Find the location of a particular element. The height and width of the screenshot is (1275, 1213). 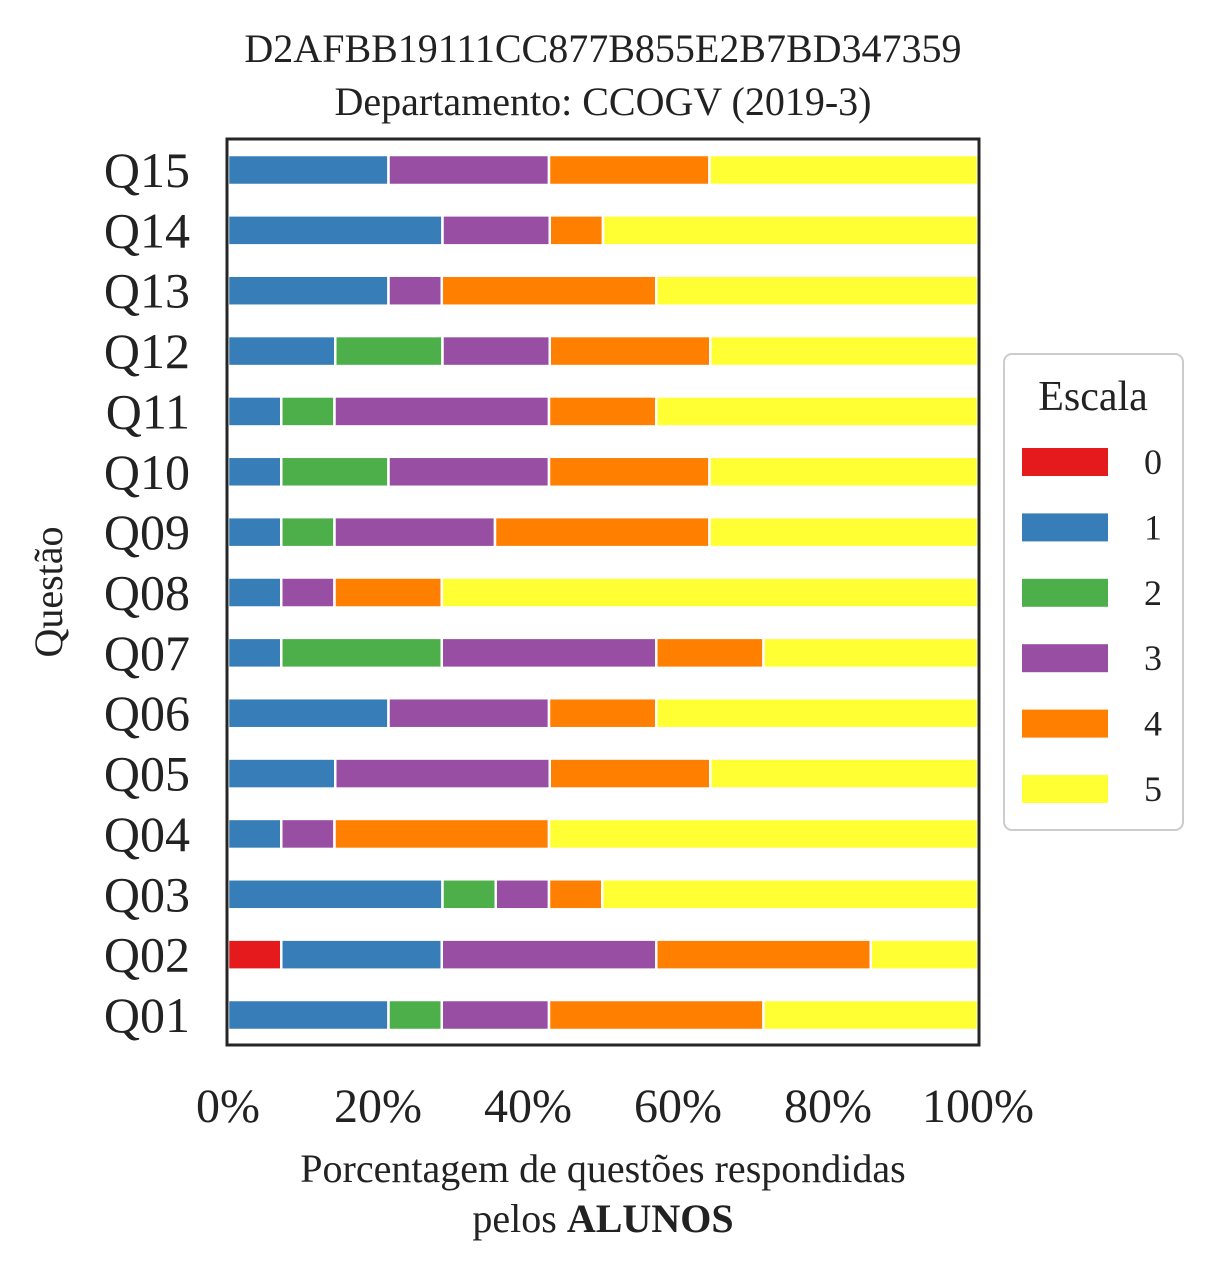

legend-label-4: 4 is located at coordinates (1153, 724).